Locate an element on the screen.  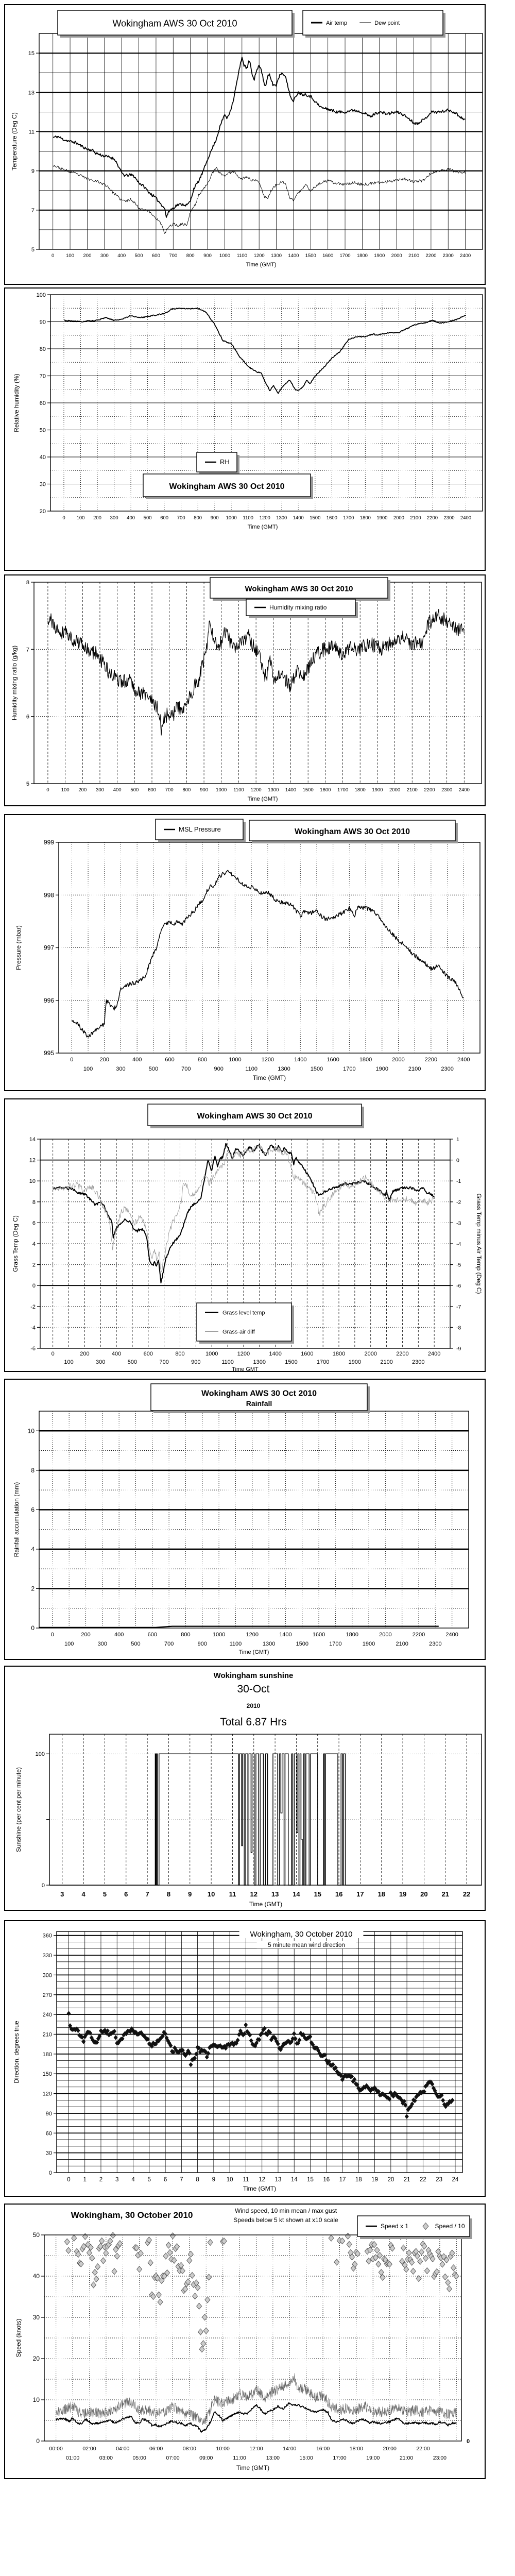
svg-text: 330 is located at coordinates (47, 1956).